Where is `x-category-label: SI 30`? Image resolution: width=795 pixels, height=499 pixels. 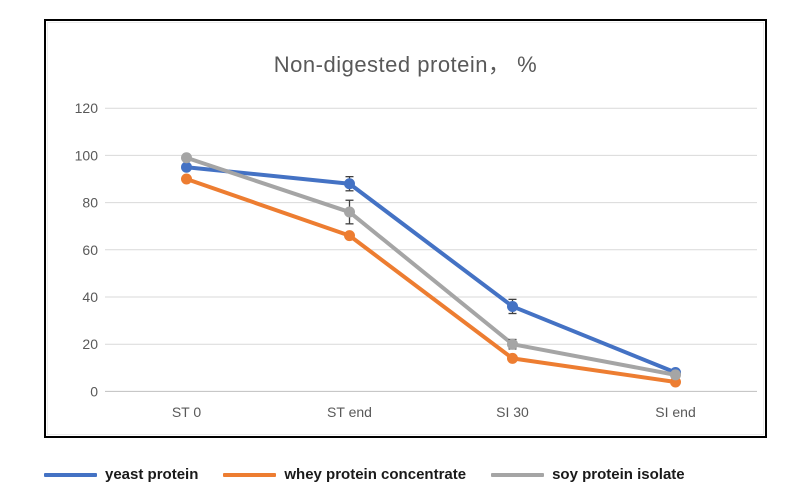
x-category-label: SI 30 is located at coordinates (512, 412).